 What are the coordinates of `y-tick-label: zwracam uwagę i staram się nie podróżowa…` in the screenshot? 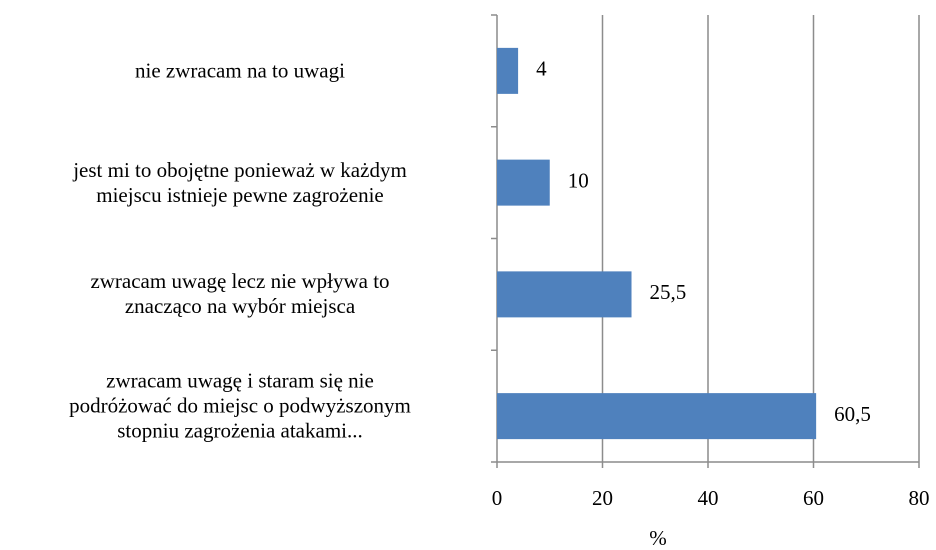 It's located at (240, 405).